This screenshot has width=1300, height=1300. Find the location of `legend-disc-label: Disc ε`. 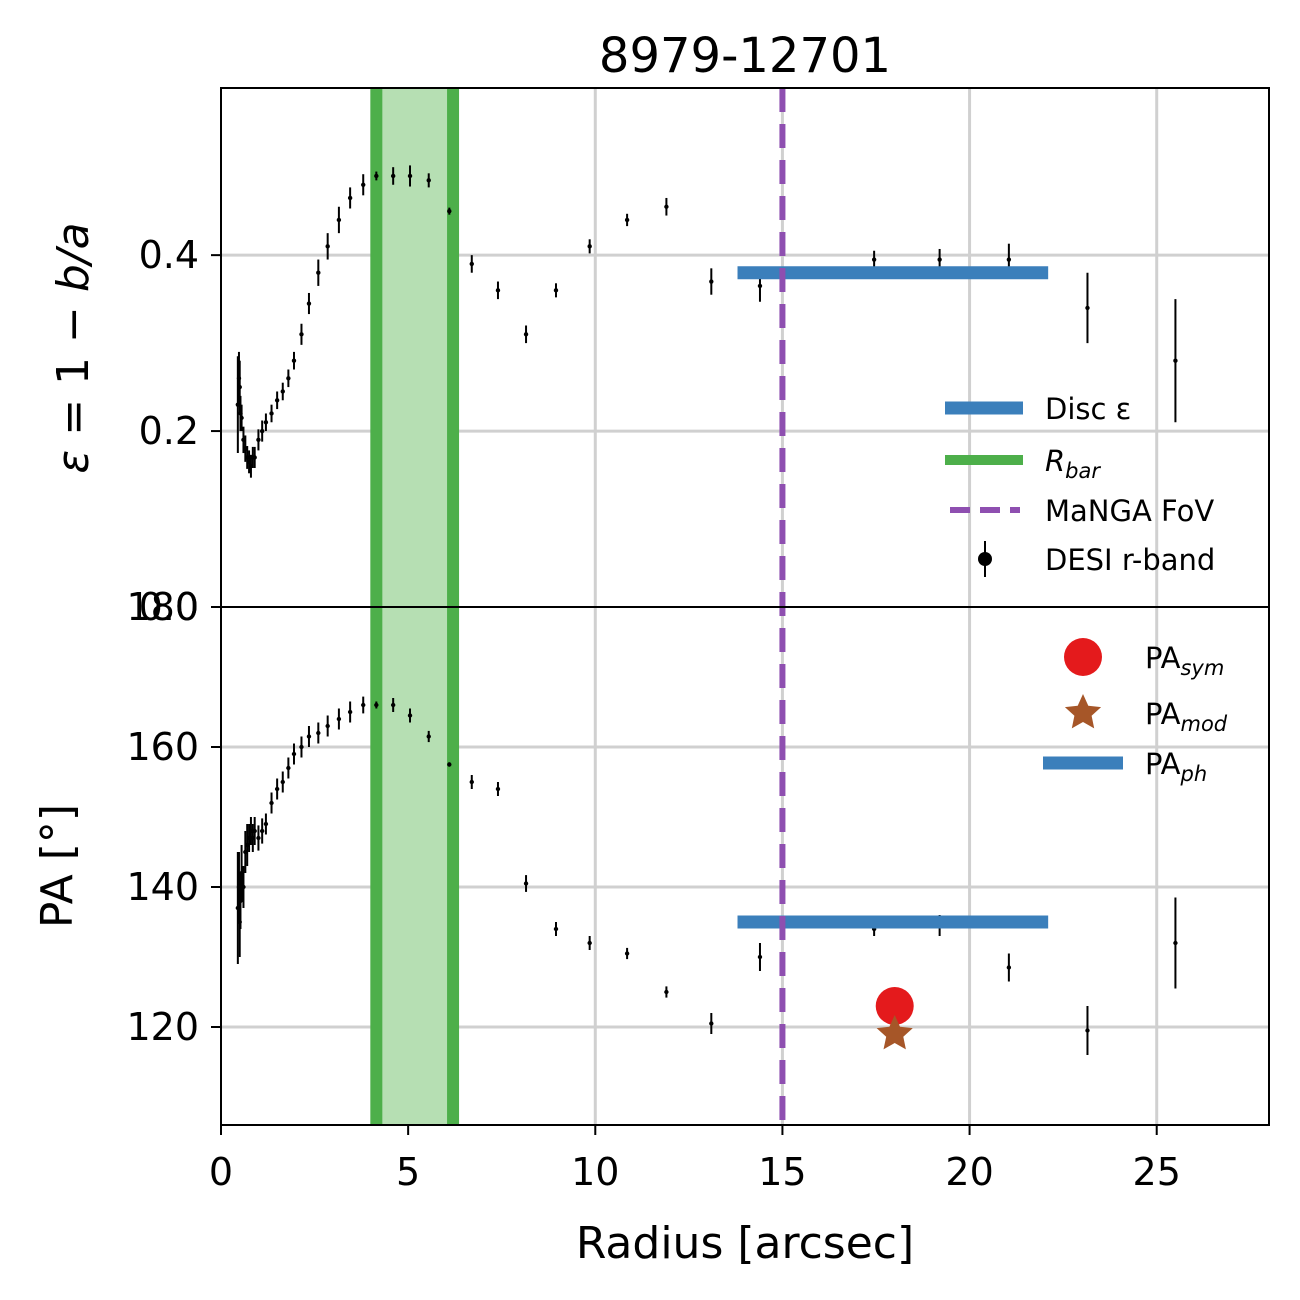

legend-disc-label: Disc ε is located at coordinates (1088, 409).